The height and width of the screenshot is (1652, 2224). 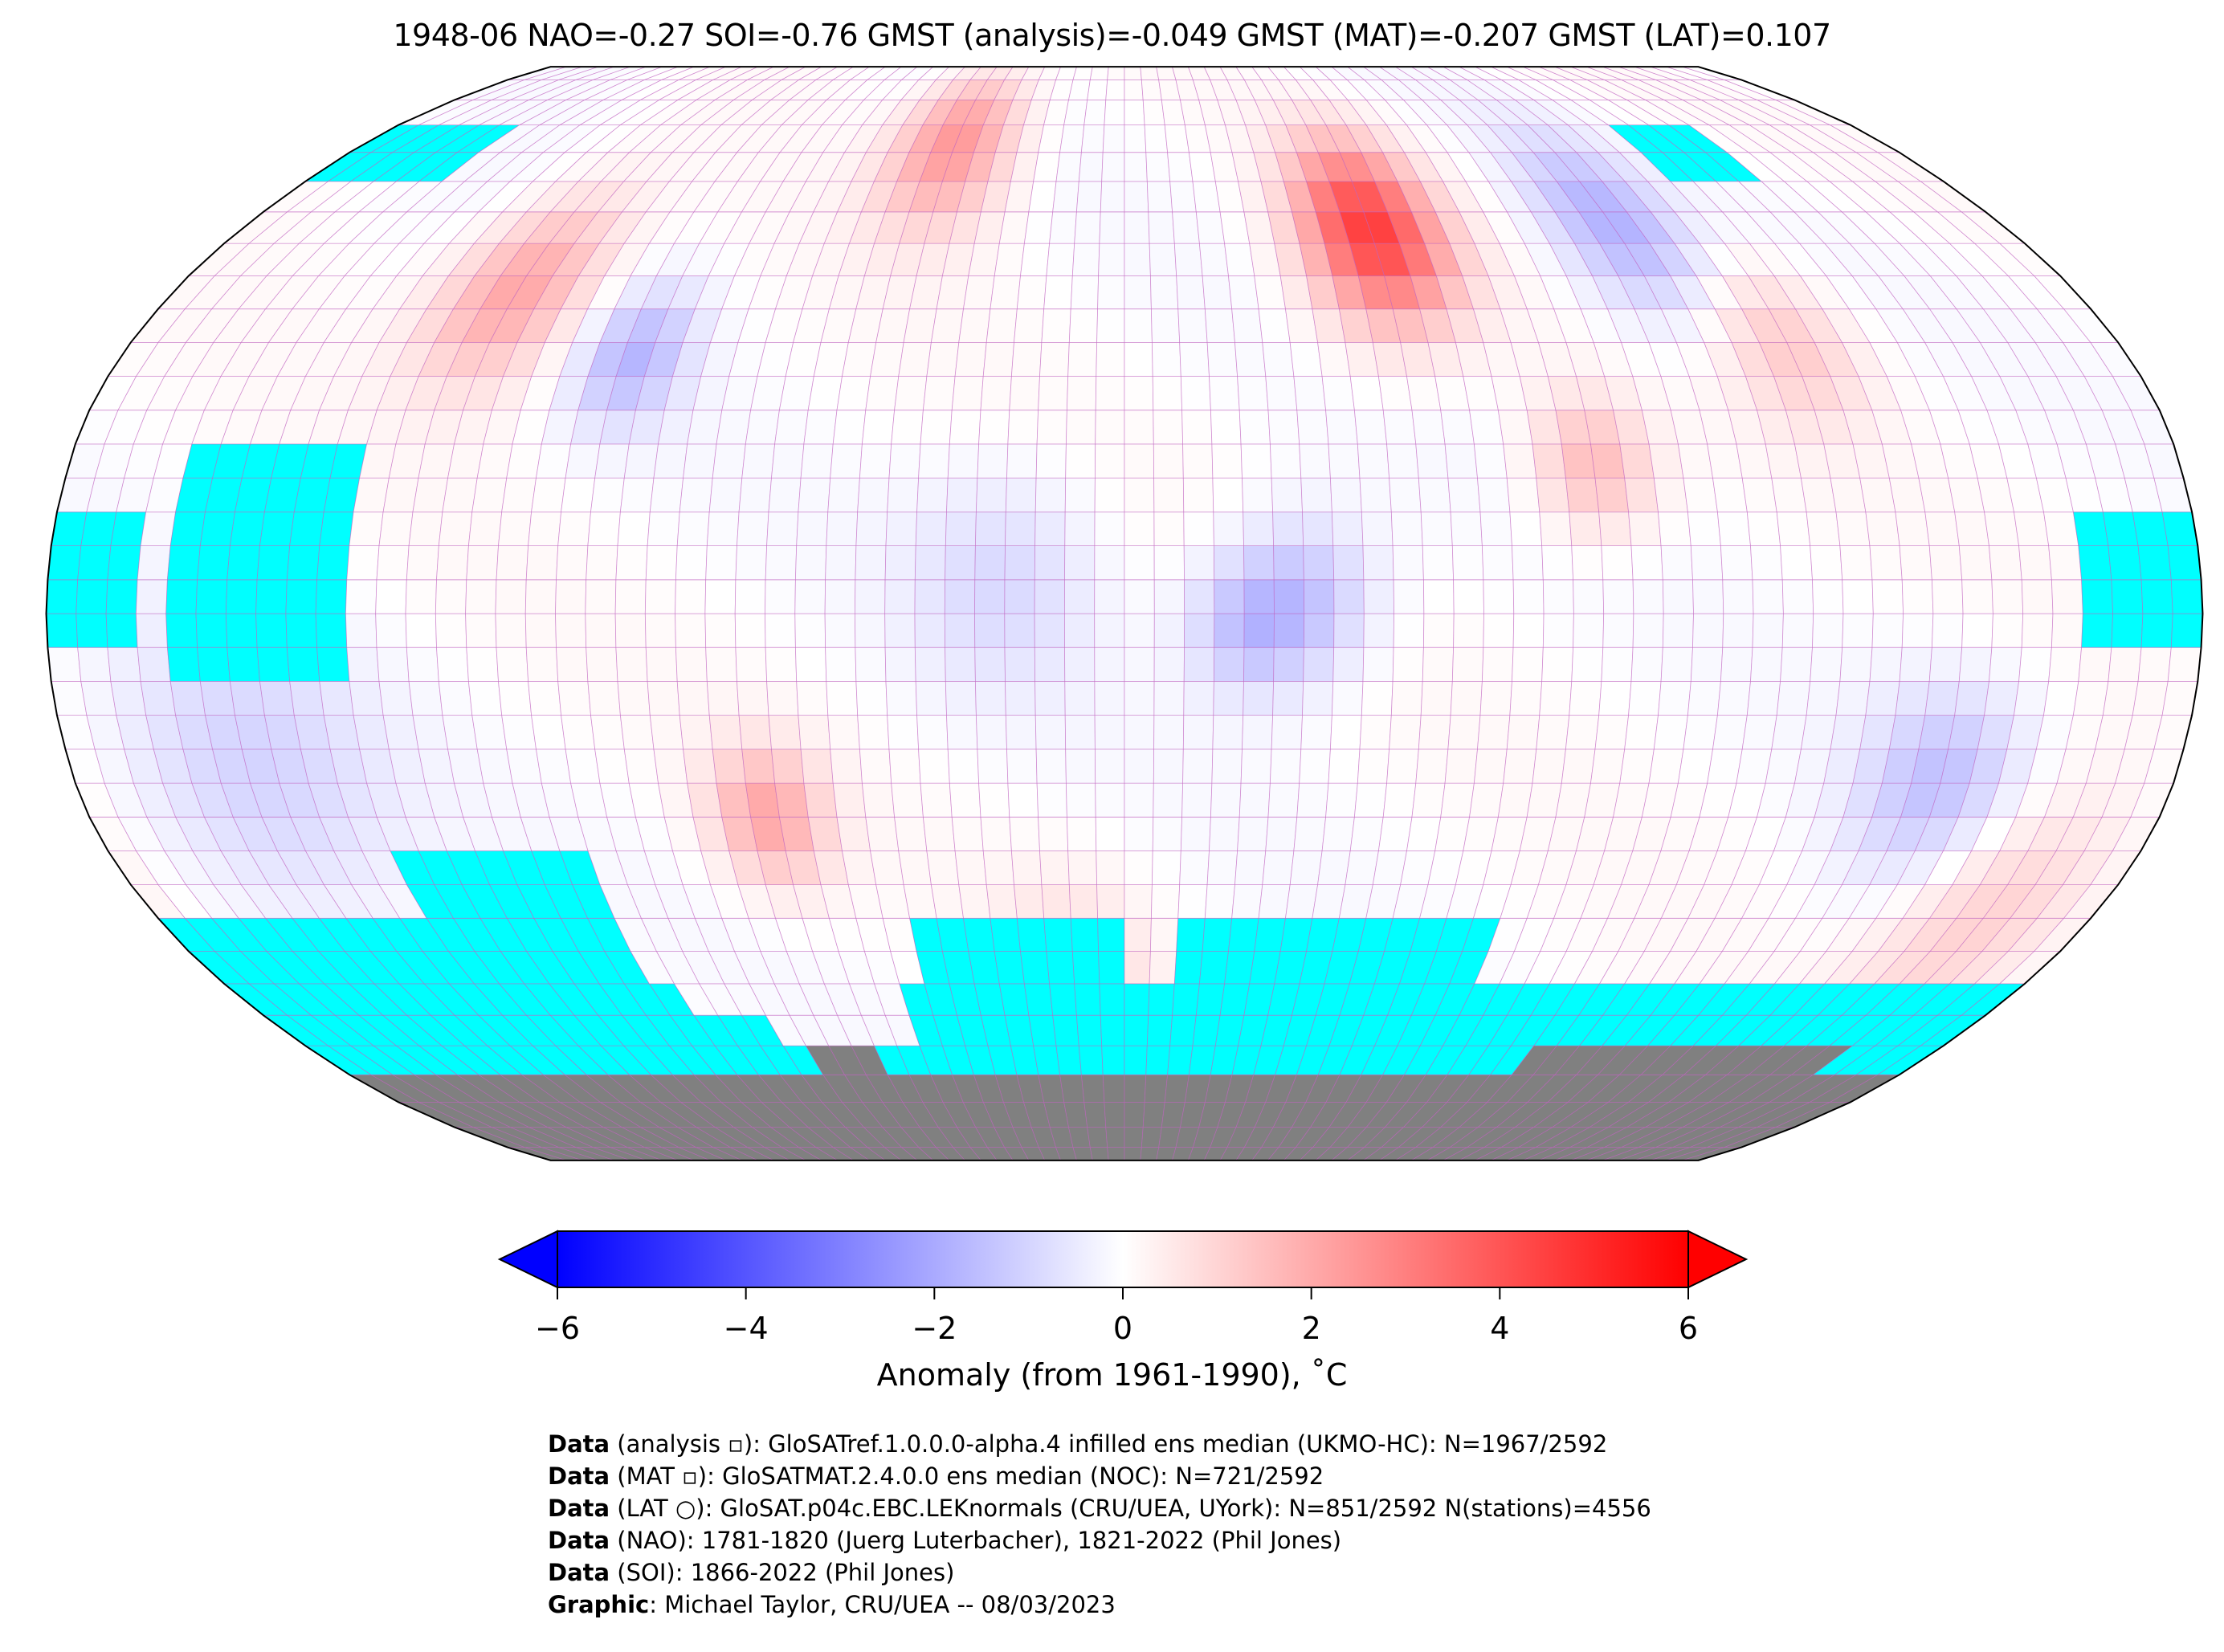 I want to click on colorbar-gradient, so click(x=1123, y=1259).